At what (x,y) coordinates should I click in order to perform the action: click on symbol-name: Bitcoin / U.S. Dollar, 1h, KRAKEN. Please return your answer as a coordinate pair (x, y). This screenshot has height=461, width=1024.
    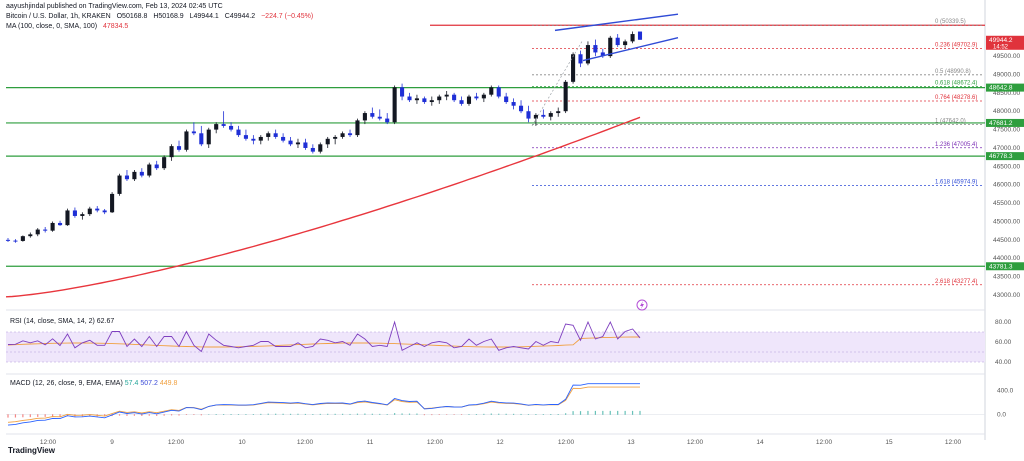
    Looking at the image, I should click on (58, 16).